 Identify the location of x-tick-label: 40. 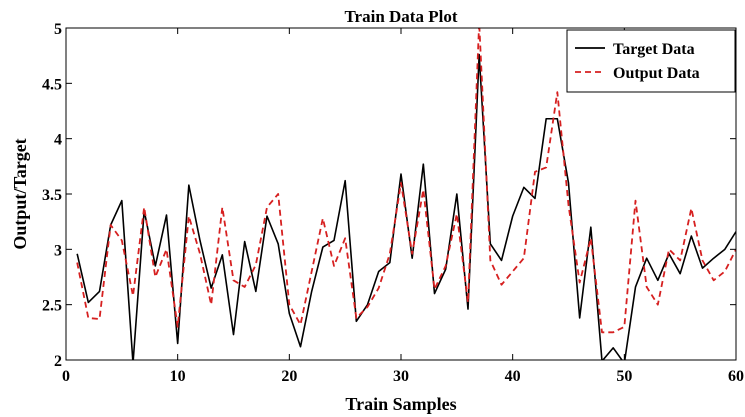
(513, 376).